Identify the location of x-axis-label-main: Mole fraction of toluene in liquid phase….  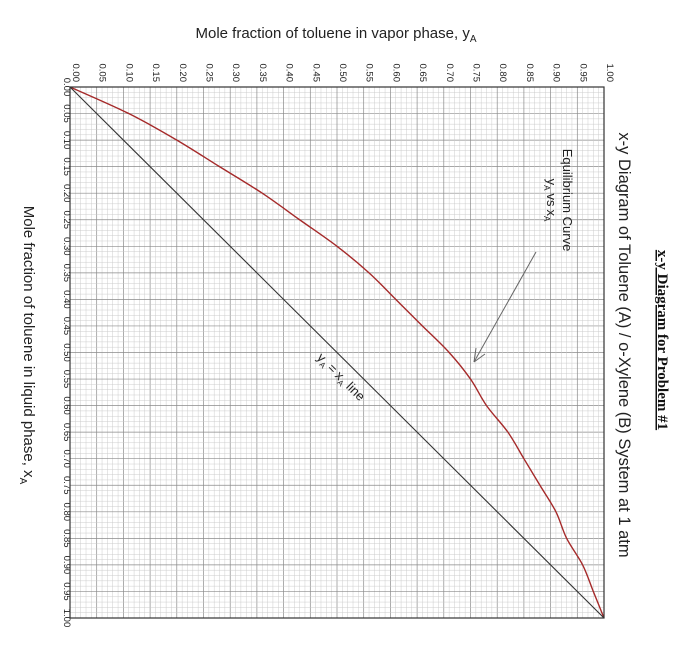
(28, 342).